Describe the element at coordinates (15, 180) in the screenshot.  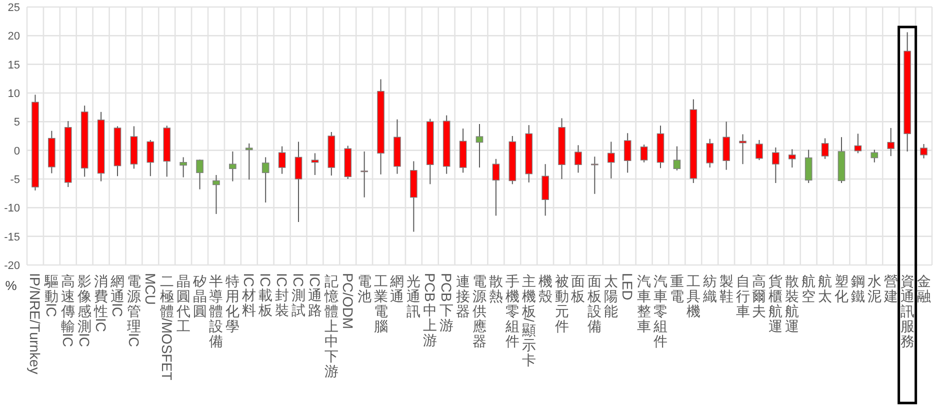
I see `y-tick-label: -5` at that location.